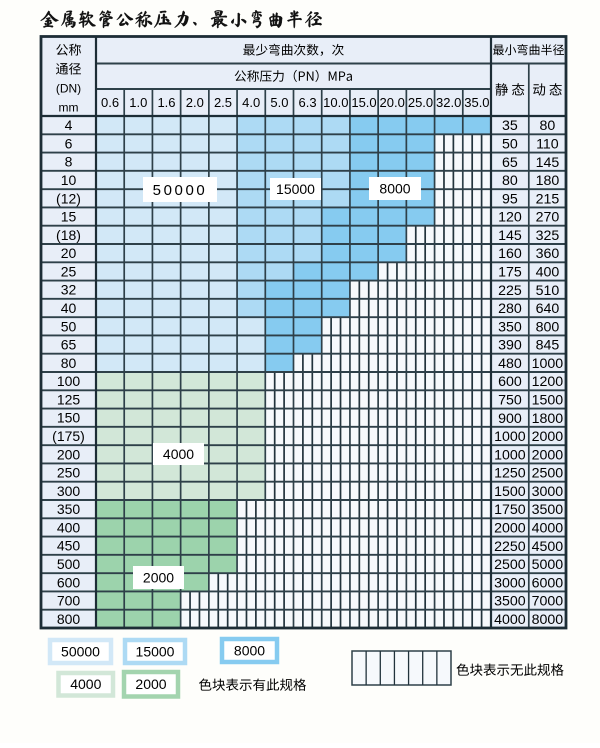 The image size is (600, 748). What do you see at coordinates (68, 436) in the screenshot?
I see `svg-text: (175)` at bounding box center [68, 436].